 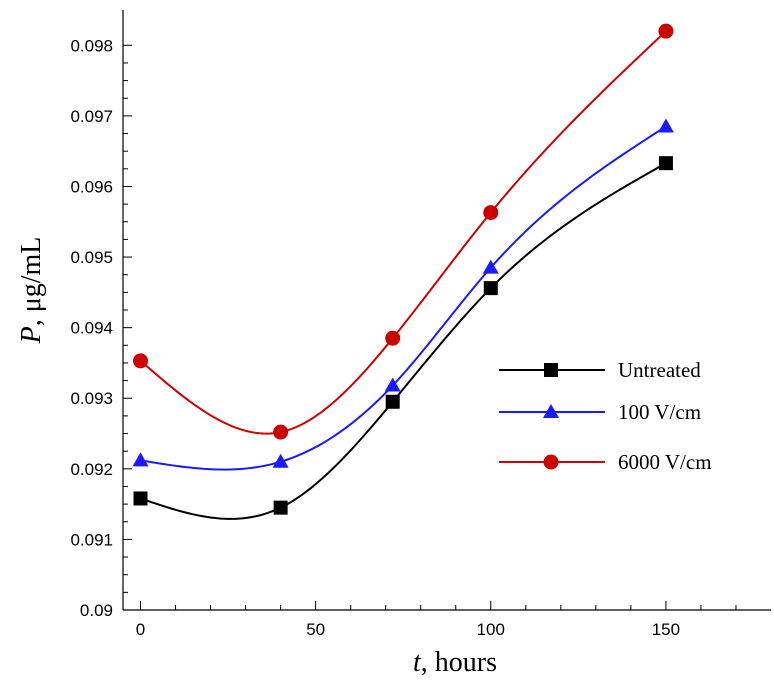 What do you see at coordinates (140, 629) in the screenshot?
I see `x-tick-label: 0` at bounding box center [140, 629].